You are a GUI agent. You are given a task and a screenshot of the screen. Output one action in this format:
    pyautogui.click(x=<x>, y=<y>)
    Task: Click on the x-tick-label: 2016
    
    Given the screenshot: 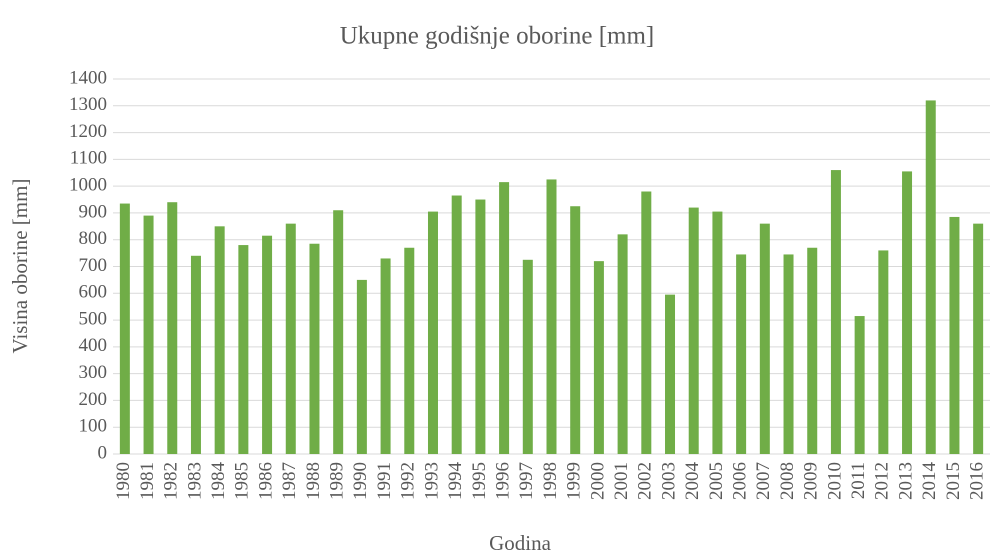 What is the action you would take?
    pyautogui.click(x=977, y=481)
    